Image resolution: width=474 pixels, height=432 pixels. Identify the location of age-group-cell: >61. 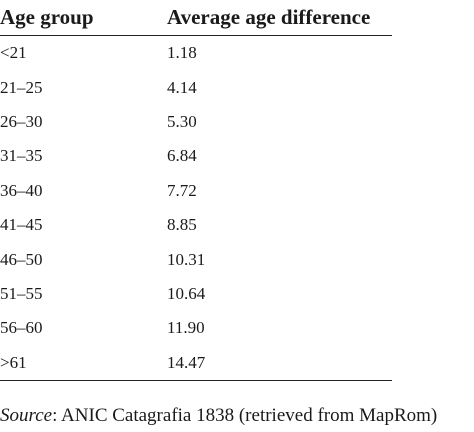
(83, 363).